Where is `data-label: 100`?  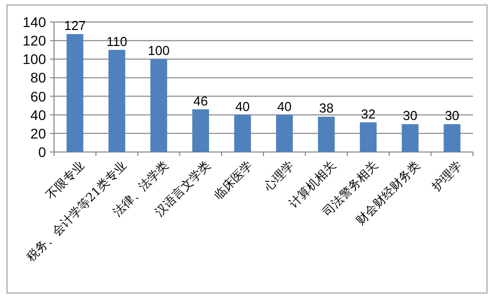 data-label: 100 is located at coordinates (159, 50).